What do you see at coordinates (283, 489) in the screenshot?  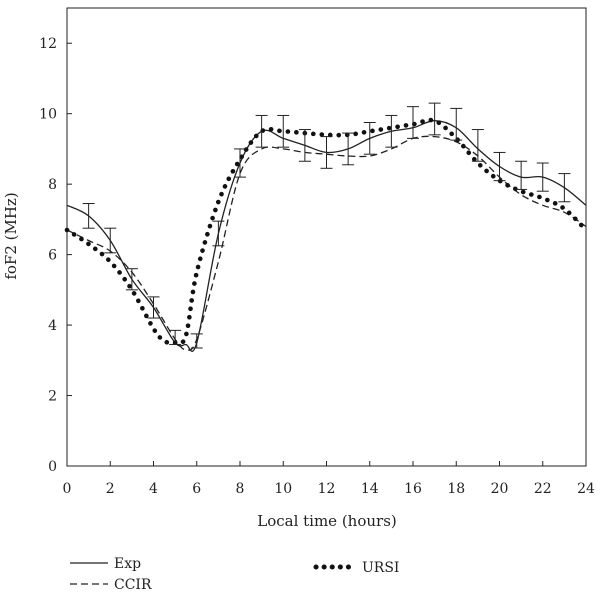 I see `x-tick-label: 10` at bounding box center [283, 489].